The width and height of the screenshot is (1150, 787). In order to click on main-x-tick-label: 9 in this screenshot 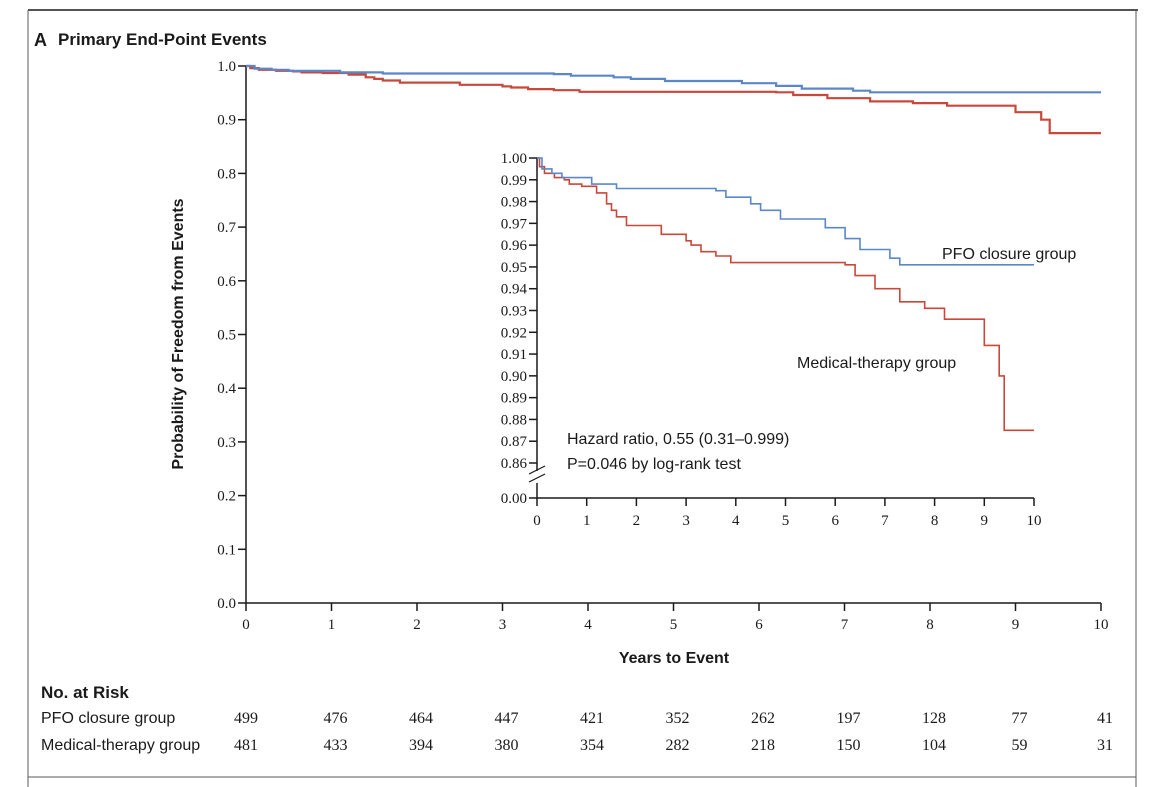, I will do `click(1016, 625)`.